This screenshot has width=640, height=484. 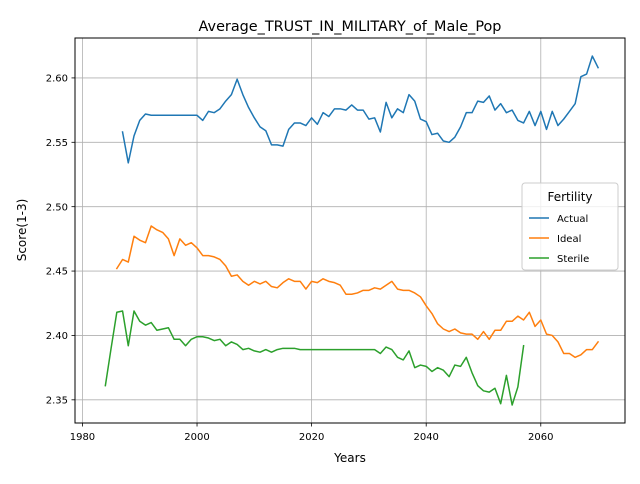 What do you see at coordinates (425, 437) in the screenshot?
I see `x-tick-label: 2040` at bounding box center [425, 437].